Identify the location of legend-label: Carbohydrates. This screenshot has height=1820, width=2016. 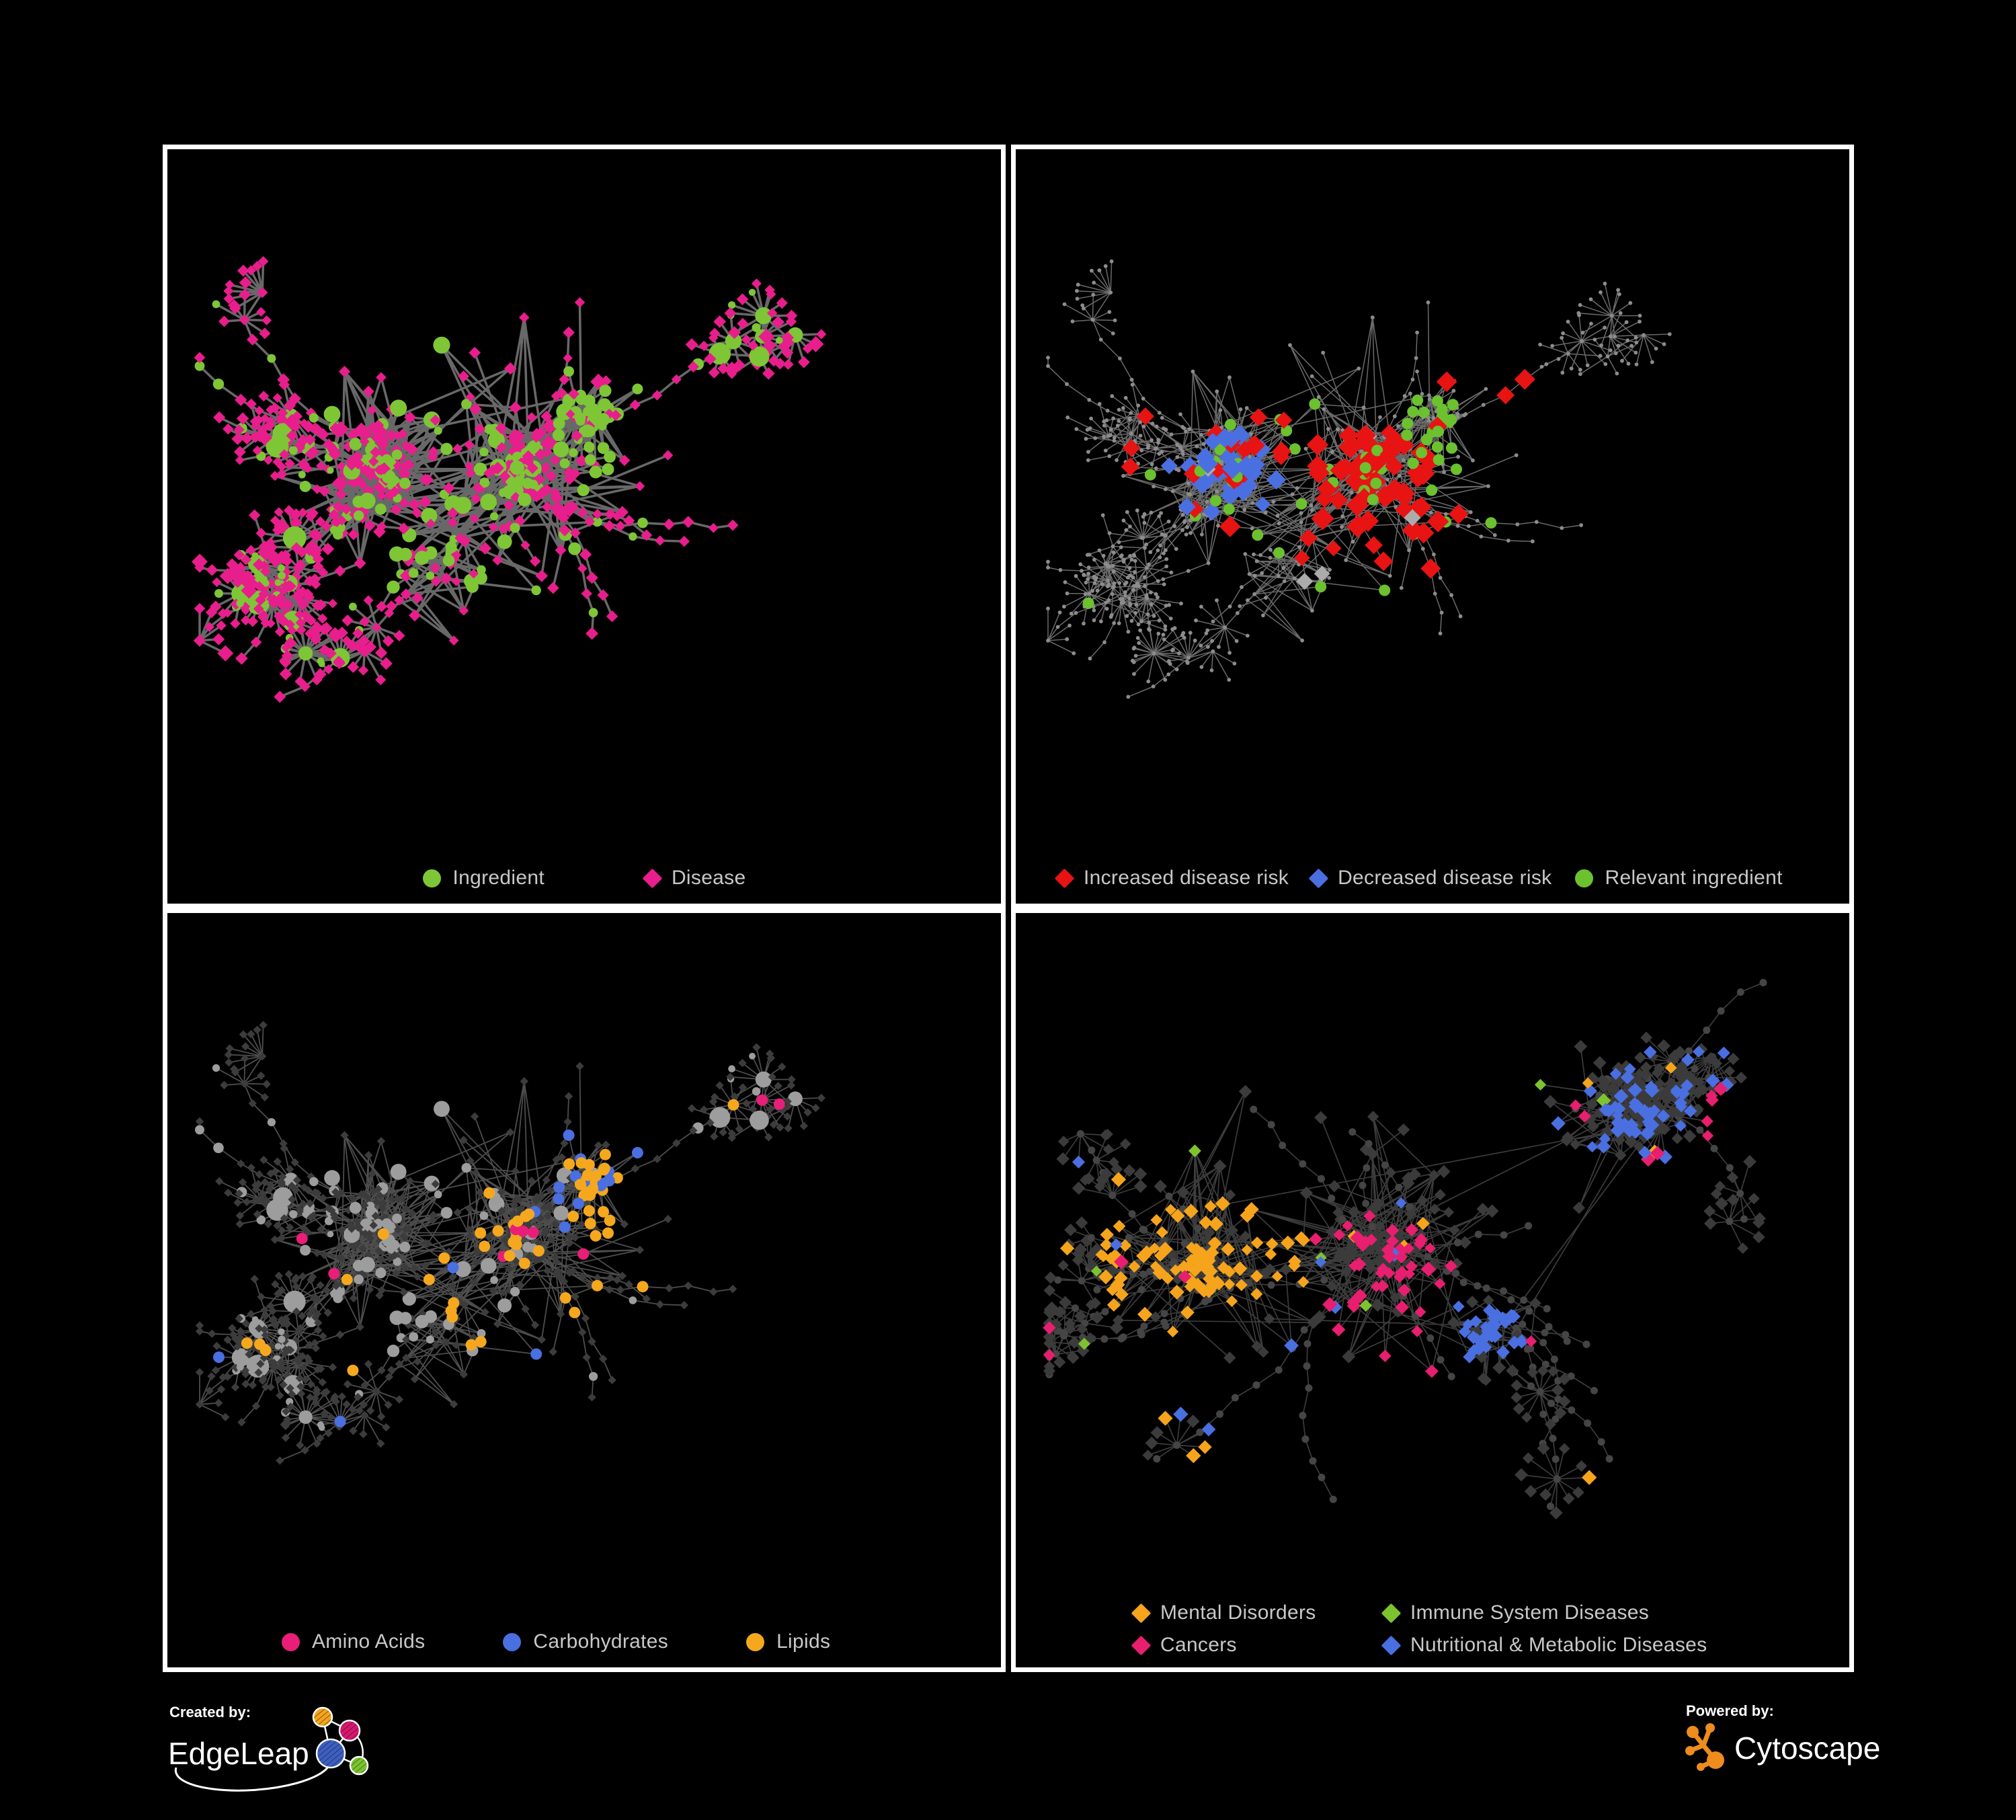
(601, 1641).